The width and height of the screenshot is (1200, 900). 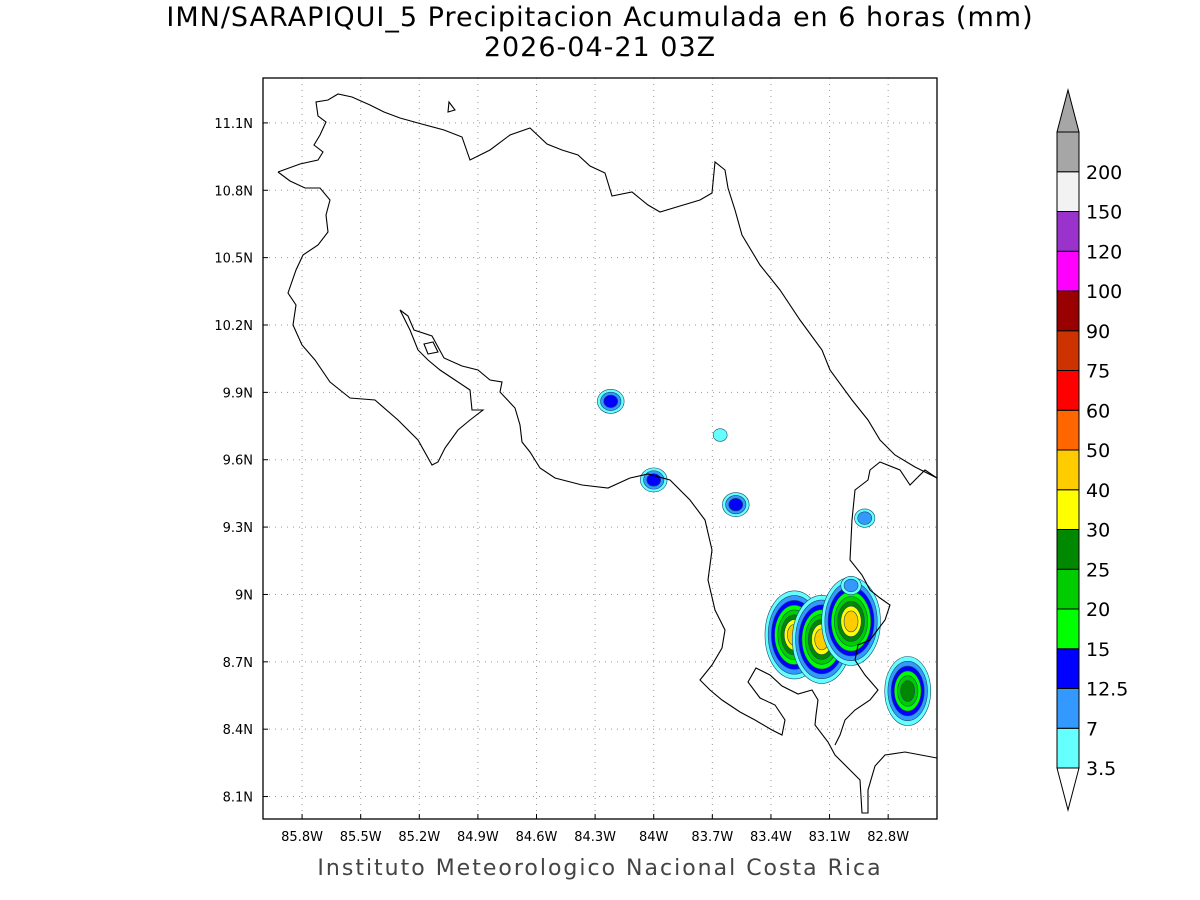 I want to click on lat-tick-label: 9.9N, so click(x=238, y=393).